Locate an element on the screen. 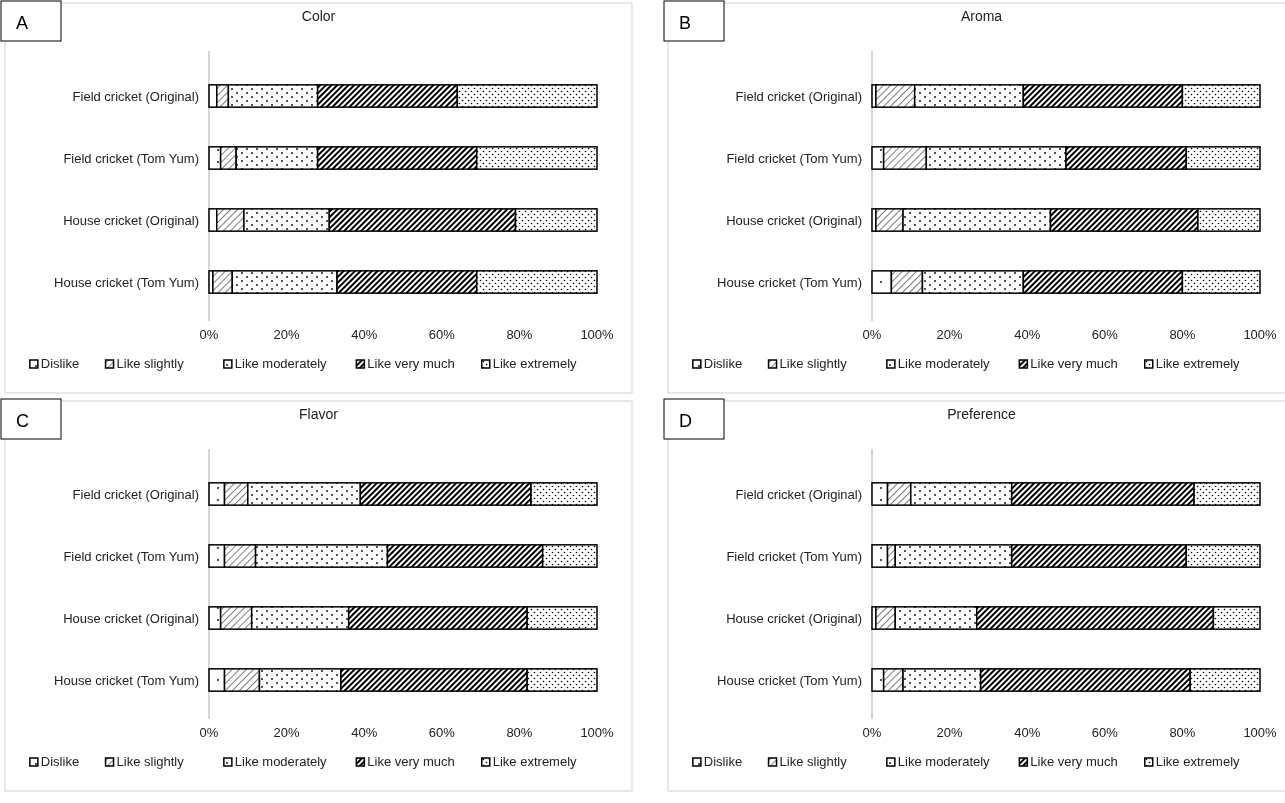 This screenshot has width=1285, height=803. chart-title: Aroma is located at coordinates (981, 16).